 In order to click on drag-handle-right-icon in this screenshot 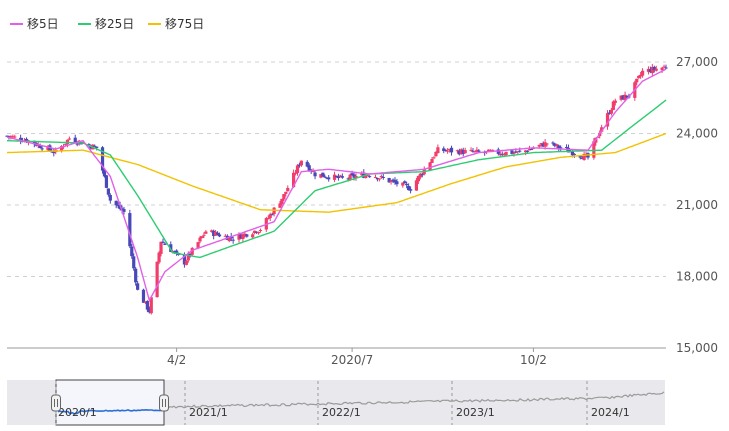, I will do `click(164, 403)`.